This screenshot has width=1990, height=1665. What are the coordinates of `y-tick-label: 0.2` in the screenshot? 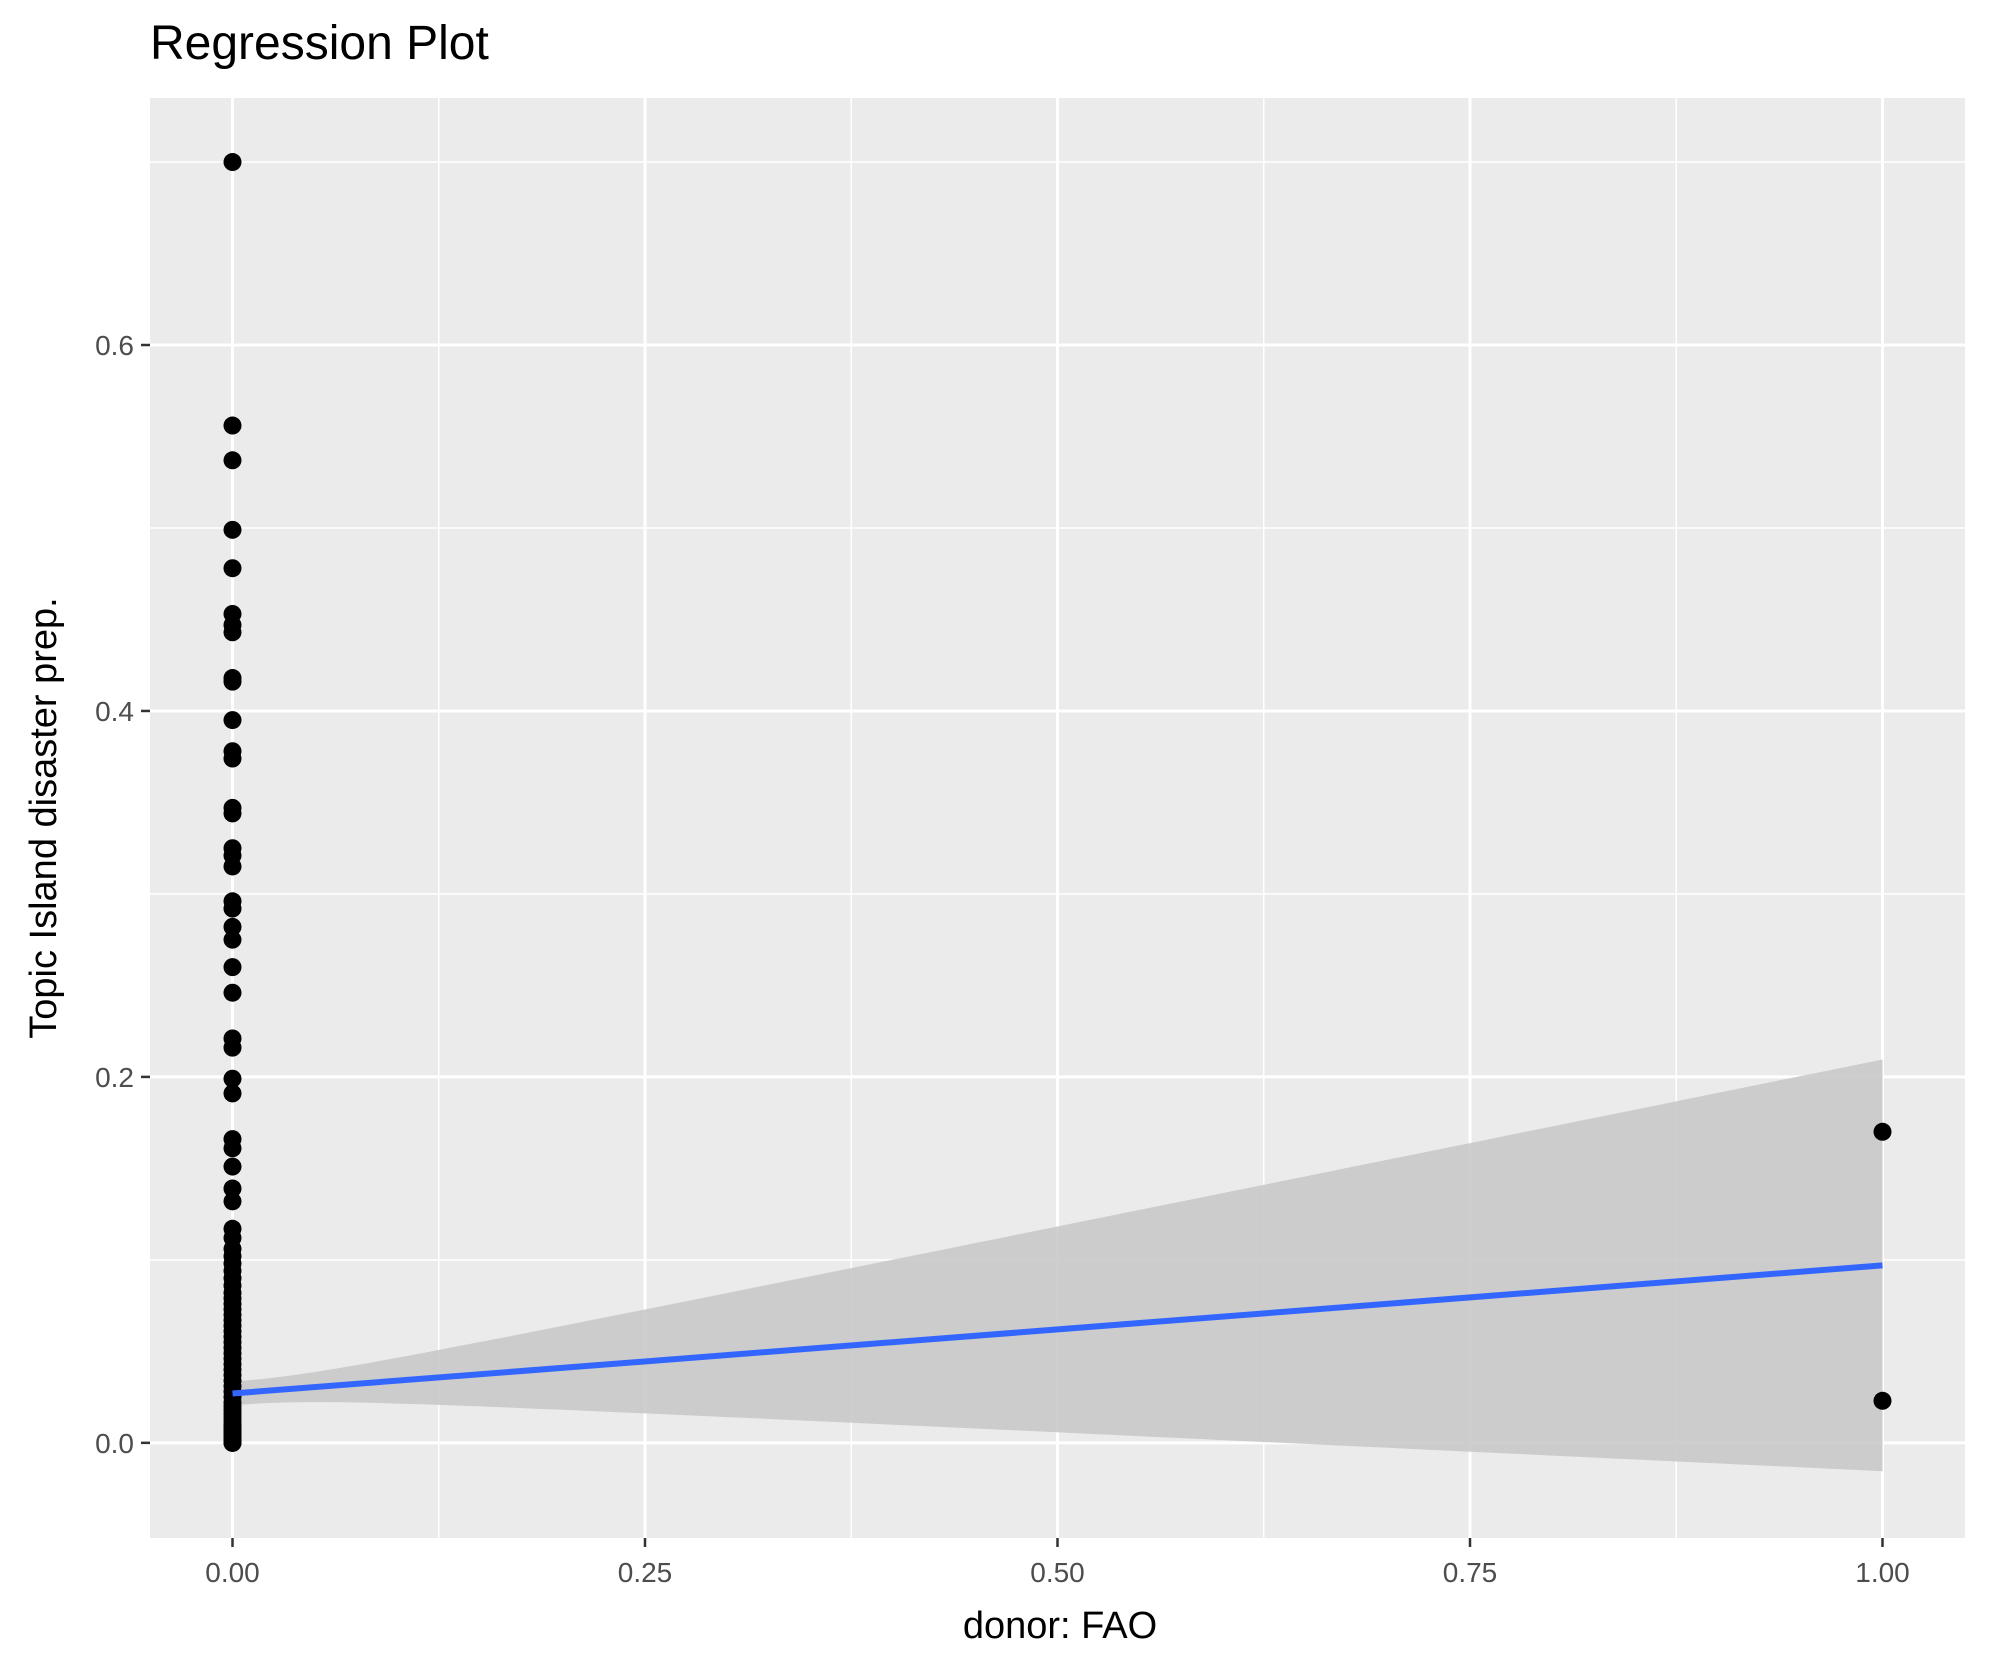 It's located at (114, 1077).